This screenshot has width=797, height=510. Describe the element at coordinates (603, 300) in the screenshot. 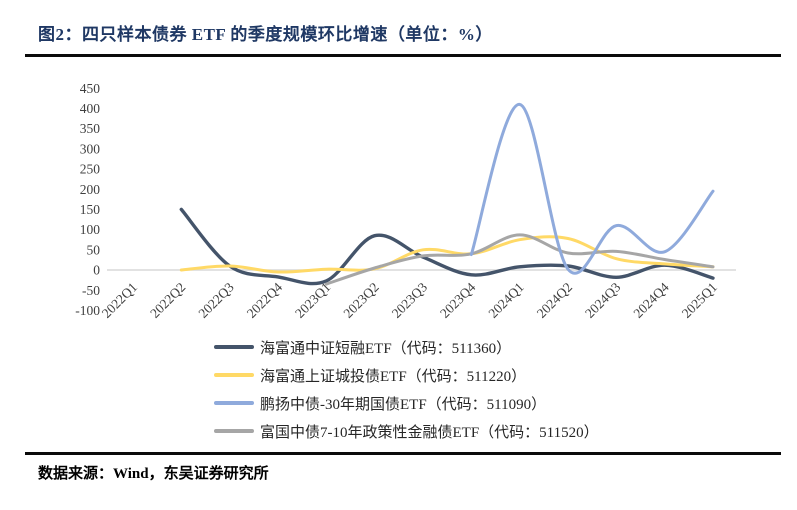

I see `x-tick-label: 2024Q3` at that location.